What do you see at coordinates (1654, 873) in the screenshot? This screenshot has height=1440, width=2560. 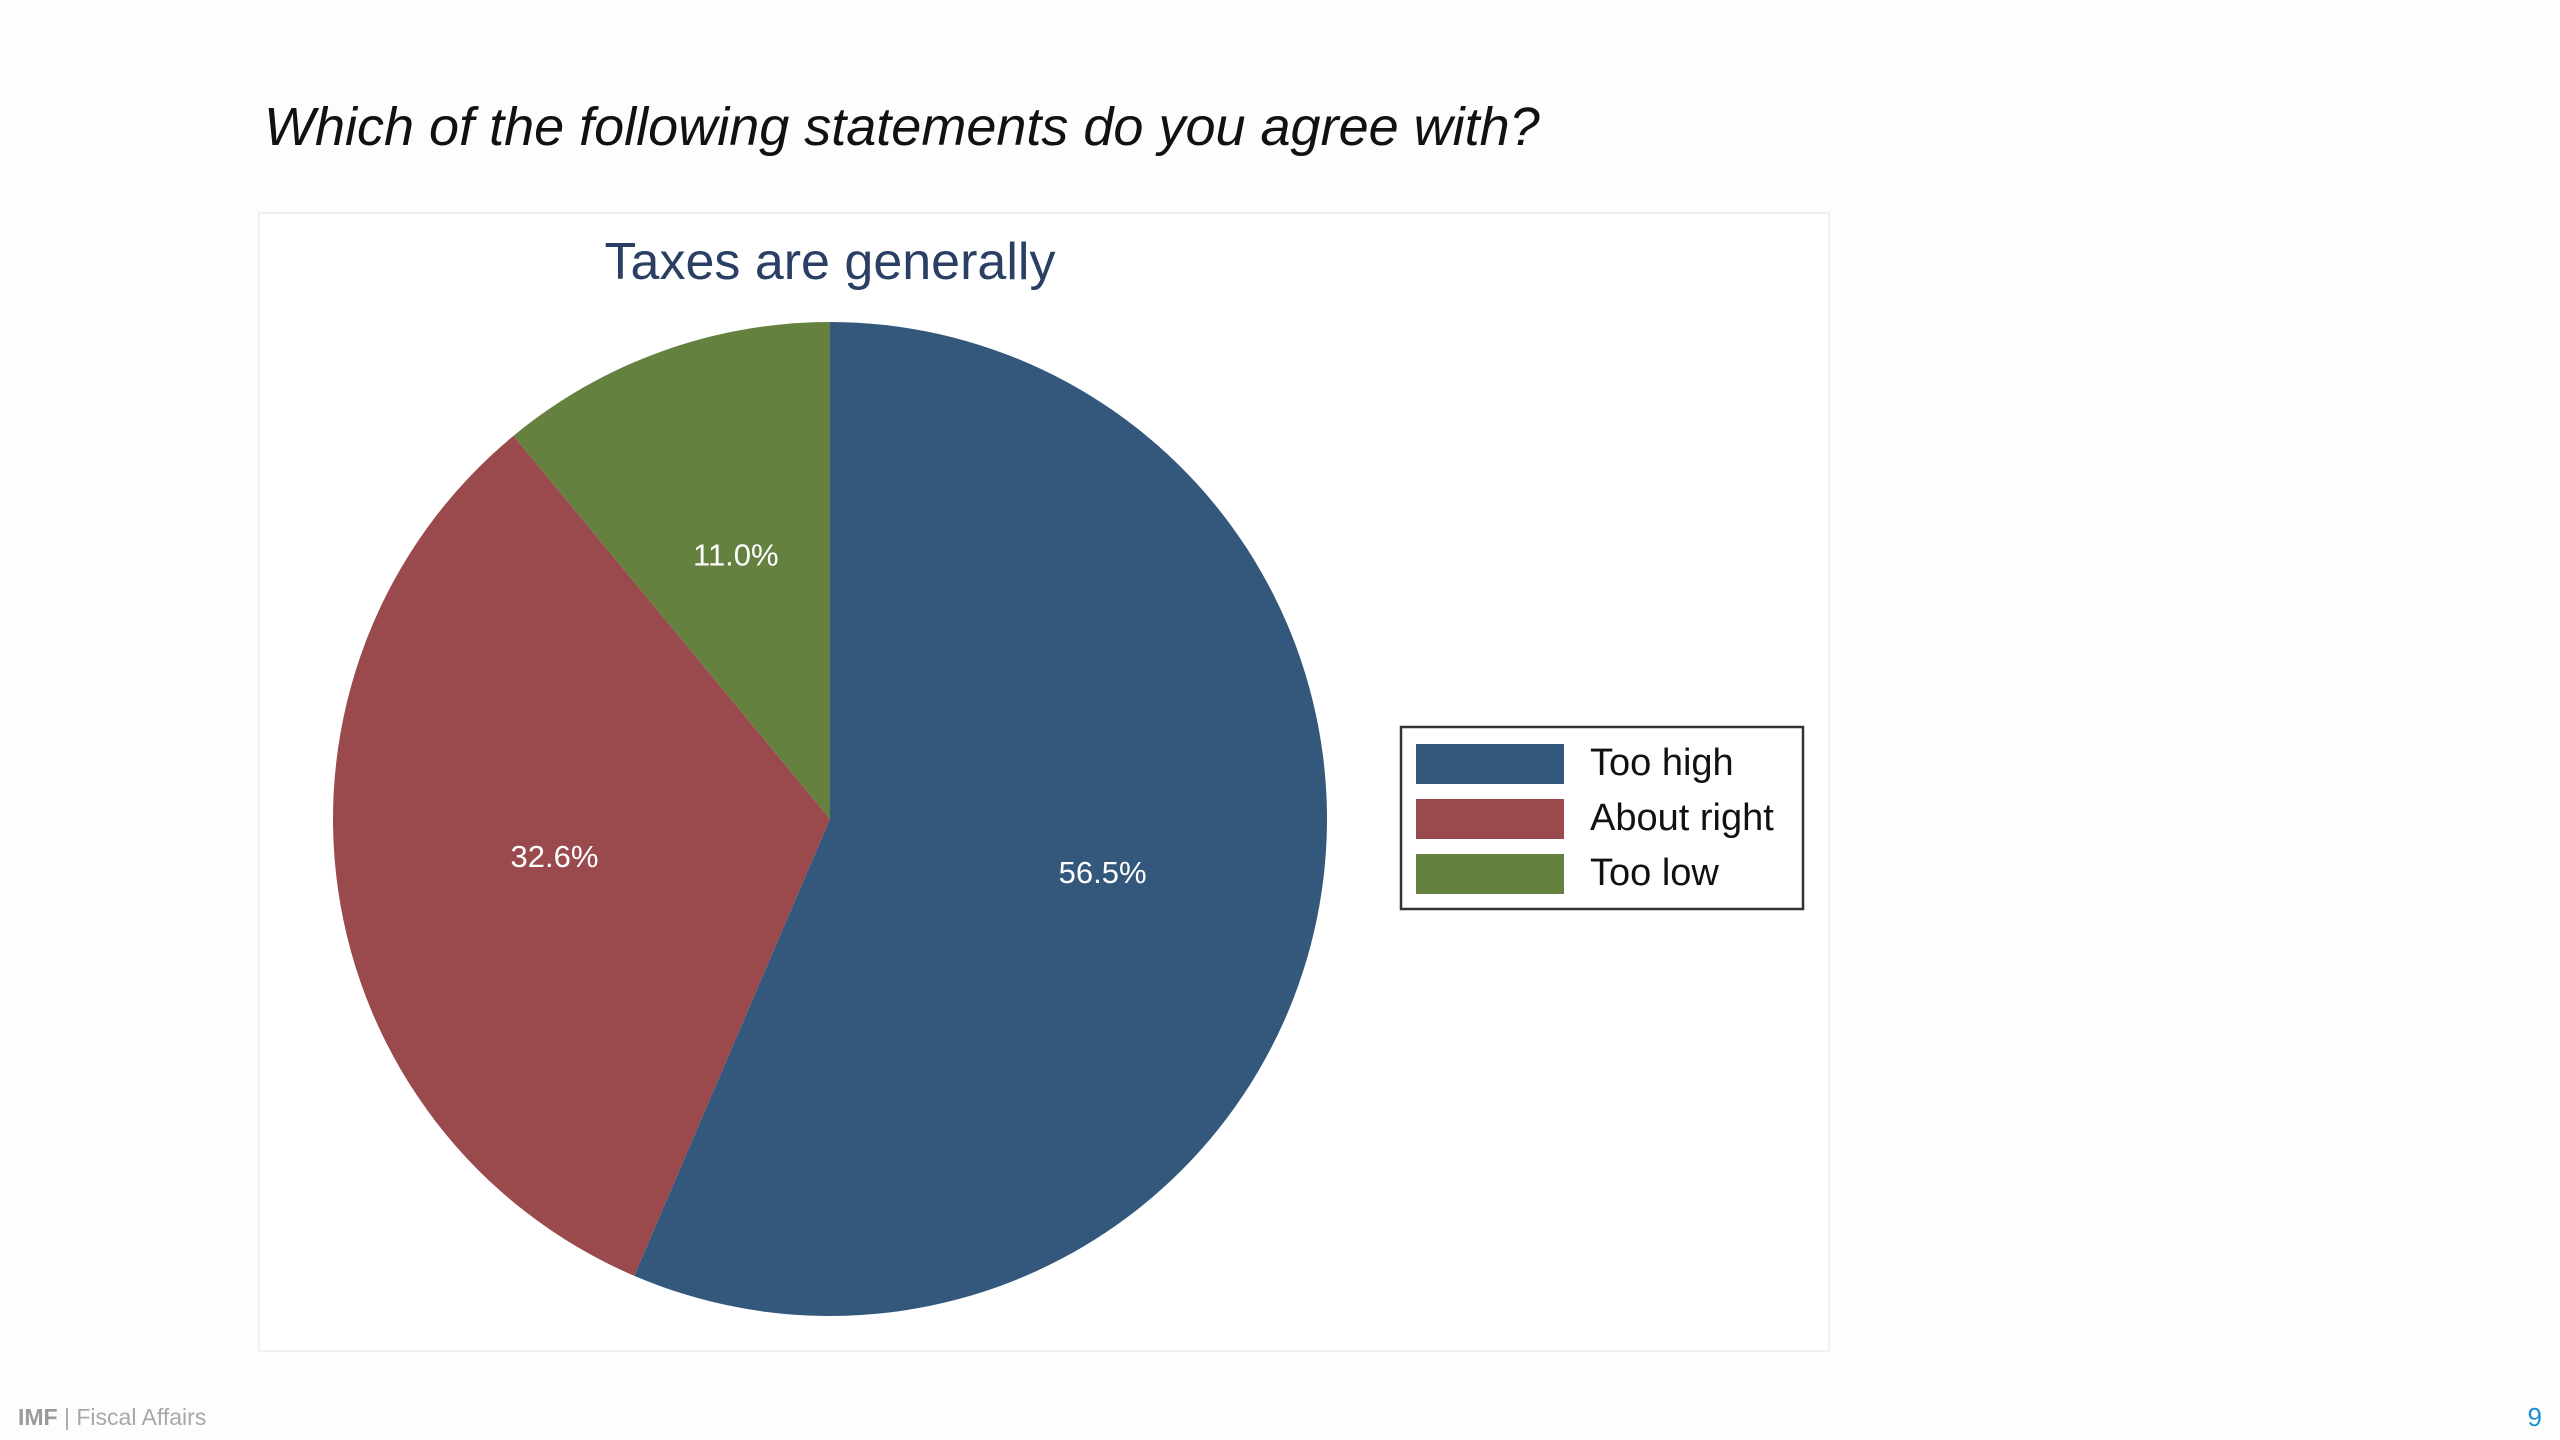 I see `legend-label-too-low: Too low` at bounding box center [1654, 873].